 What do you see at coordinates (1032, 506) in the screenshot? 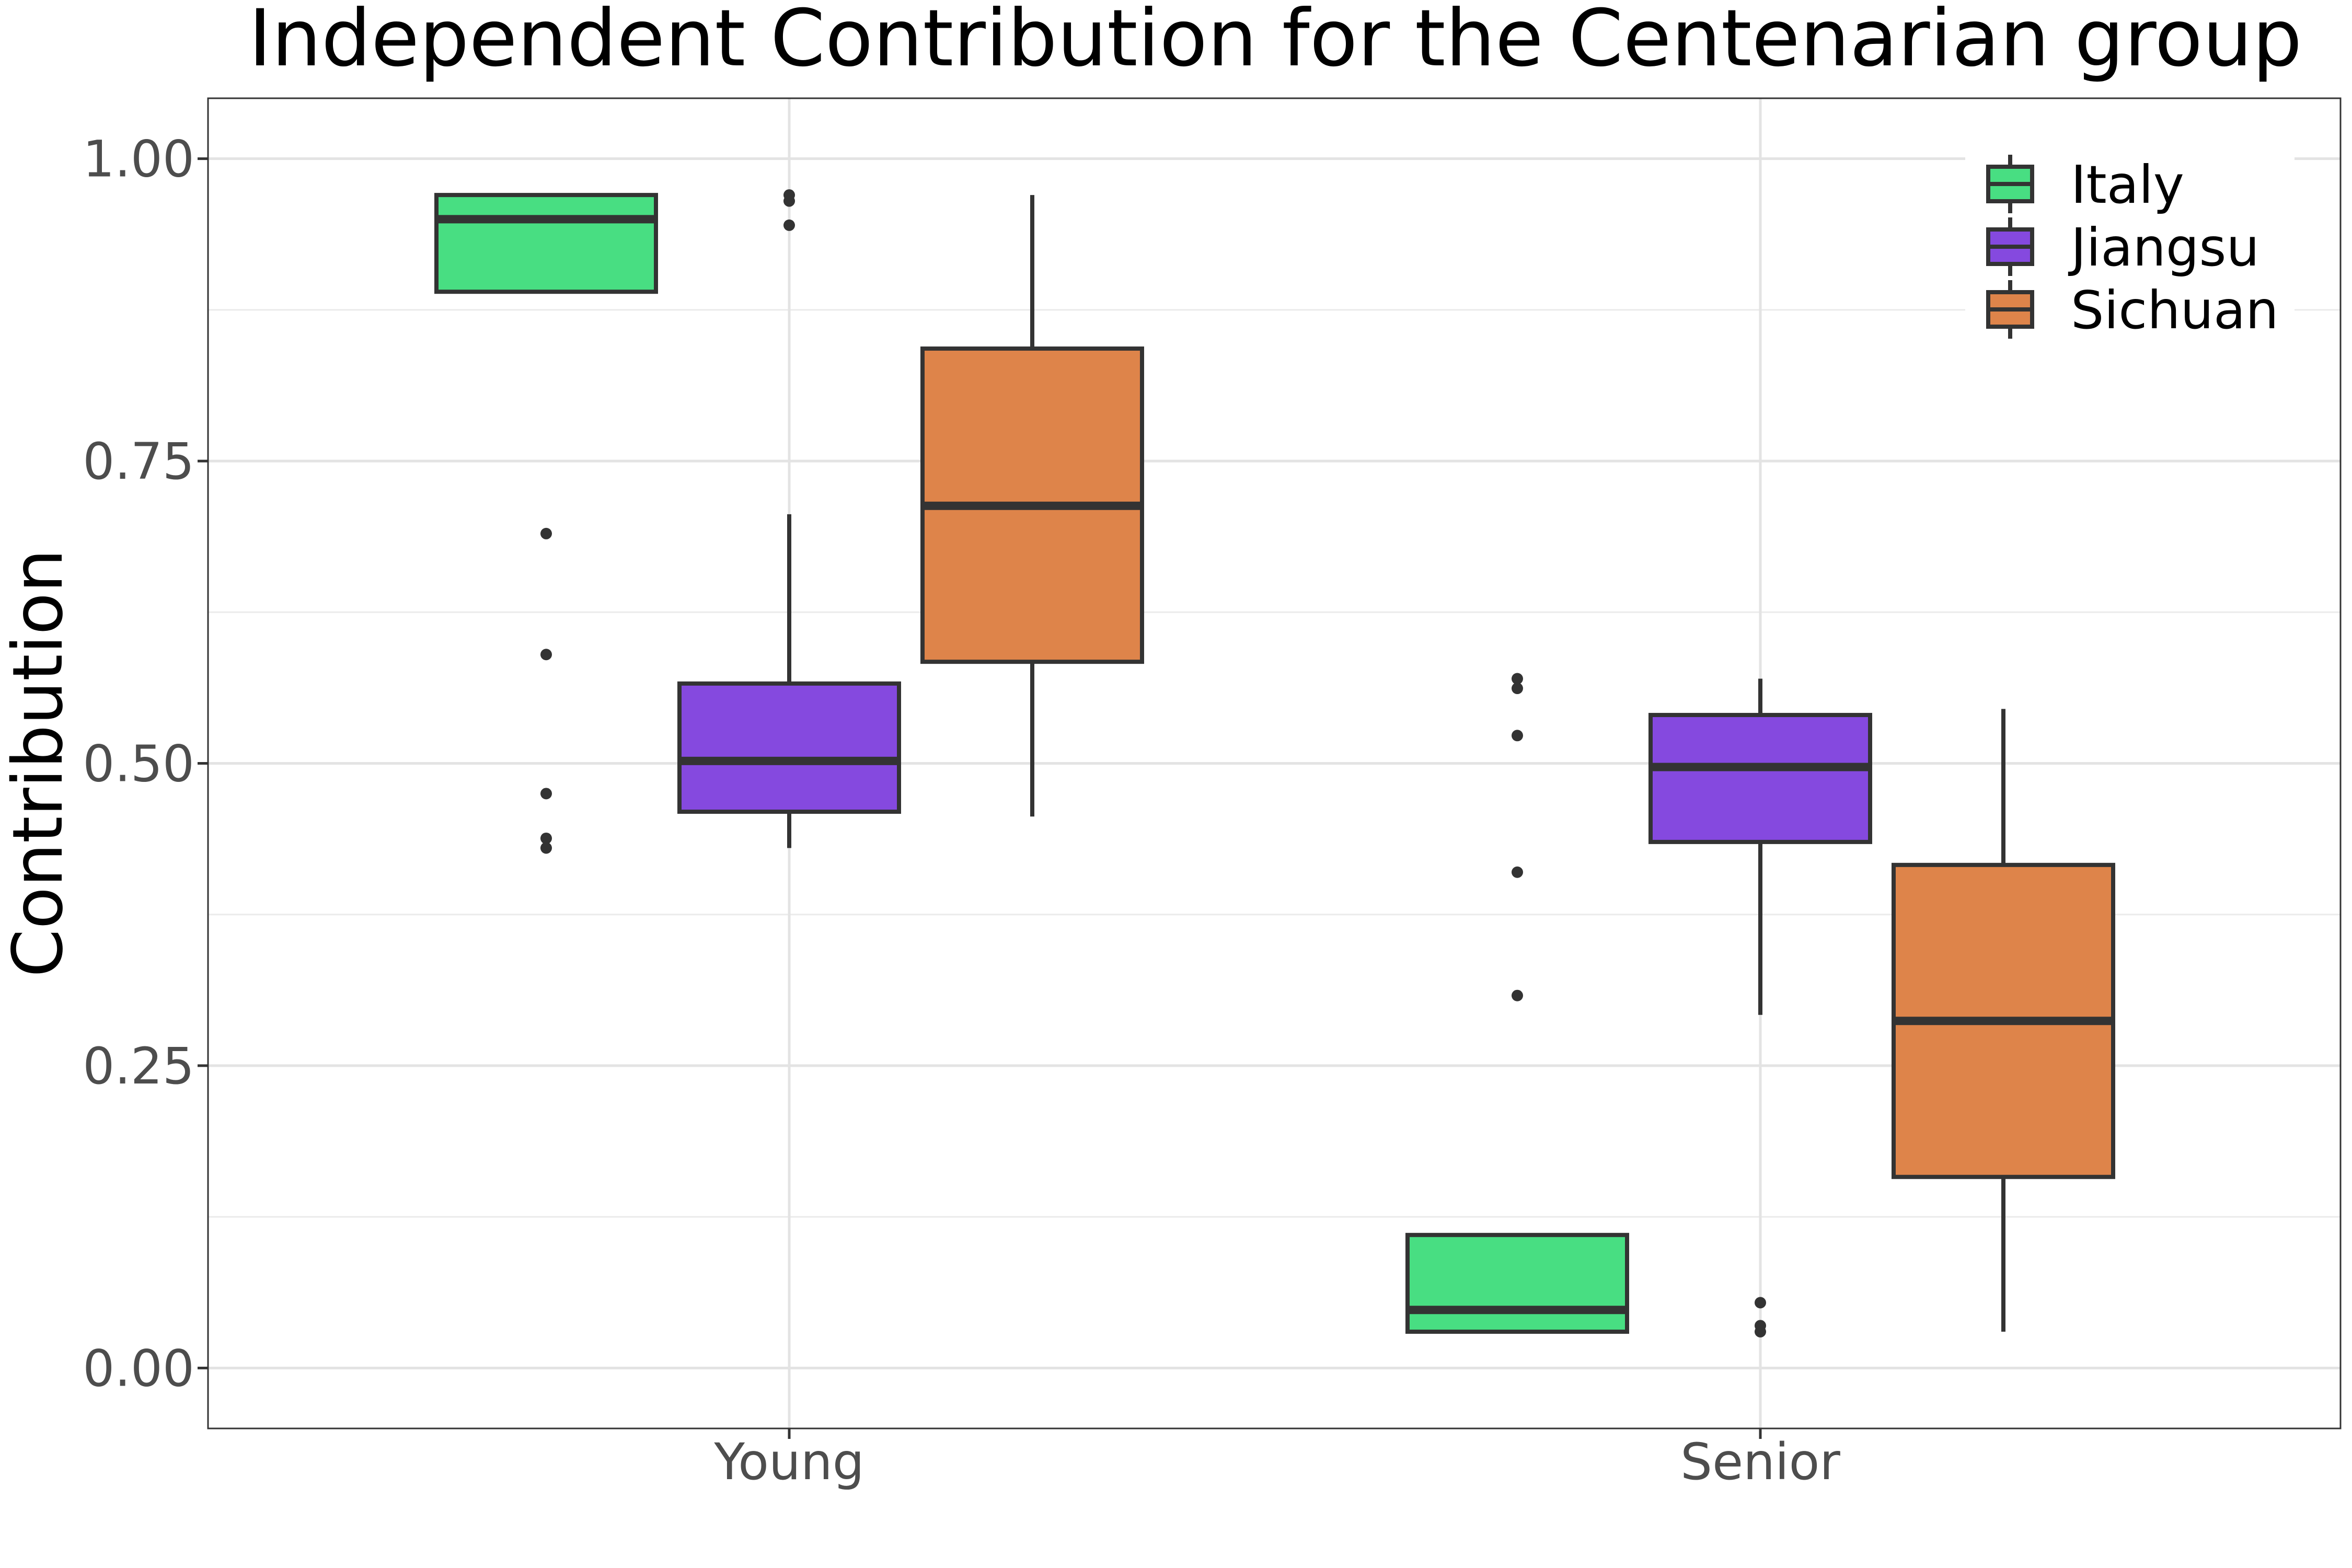
I see `box-sichuan-young` at bounding box center [1032, 506].